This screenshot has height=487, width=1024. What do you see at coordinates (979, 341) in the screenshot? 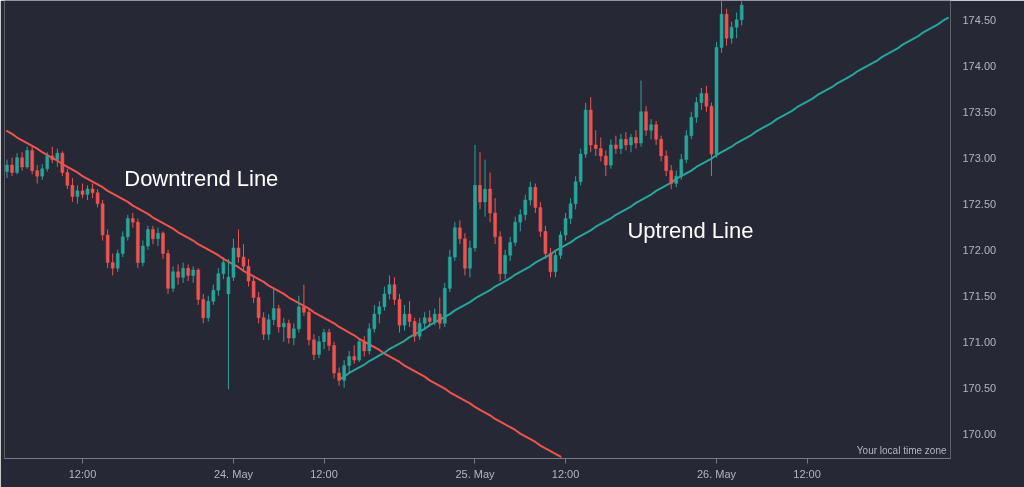
I see `y-tick-label: 171.00` at bounding box center [979, 341].